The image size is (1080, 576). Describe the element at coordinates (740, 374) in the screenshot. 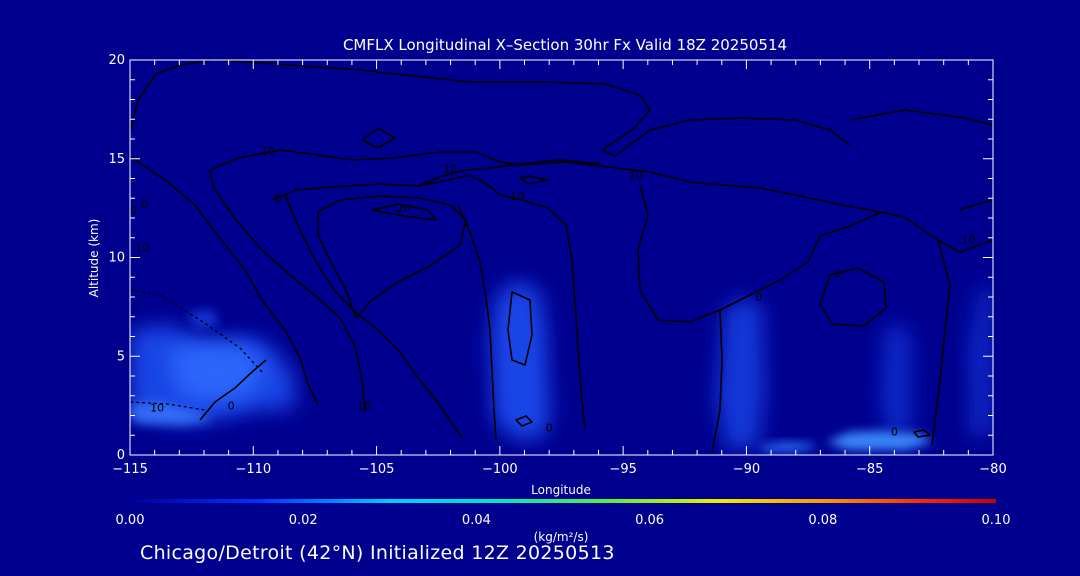

I see `flux-column-90w` at that location.